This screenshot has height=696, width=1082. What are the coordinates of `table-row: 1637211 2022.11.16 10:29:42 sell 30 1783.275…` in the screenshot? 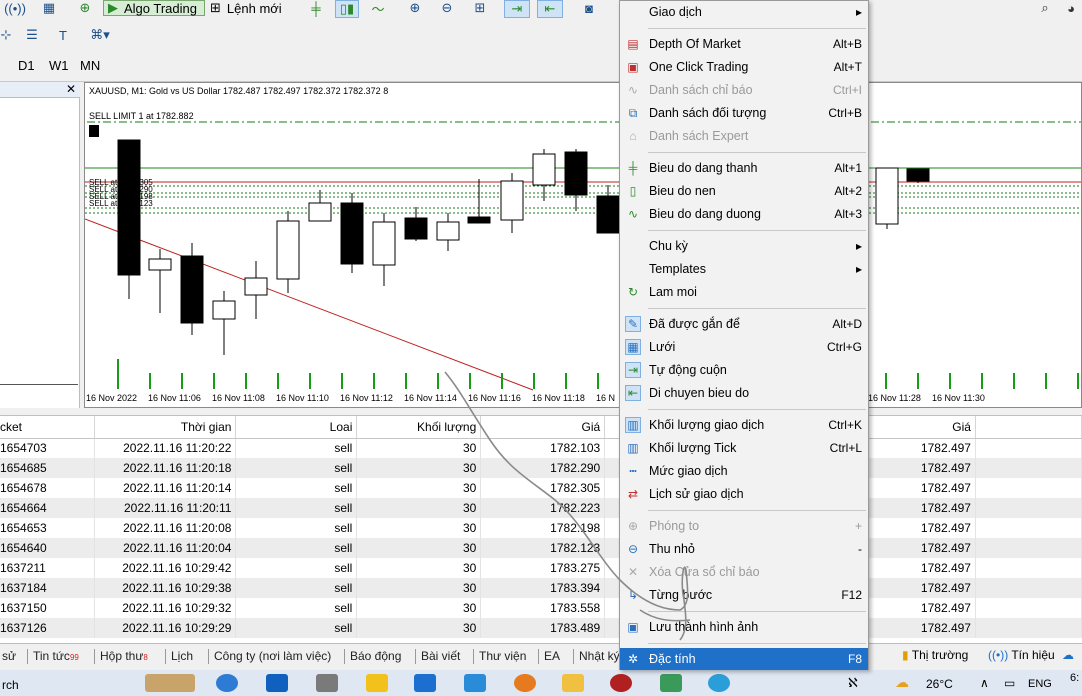 It's located at (541, 568).